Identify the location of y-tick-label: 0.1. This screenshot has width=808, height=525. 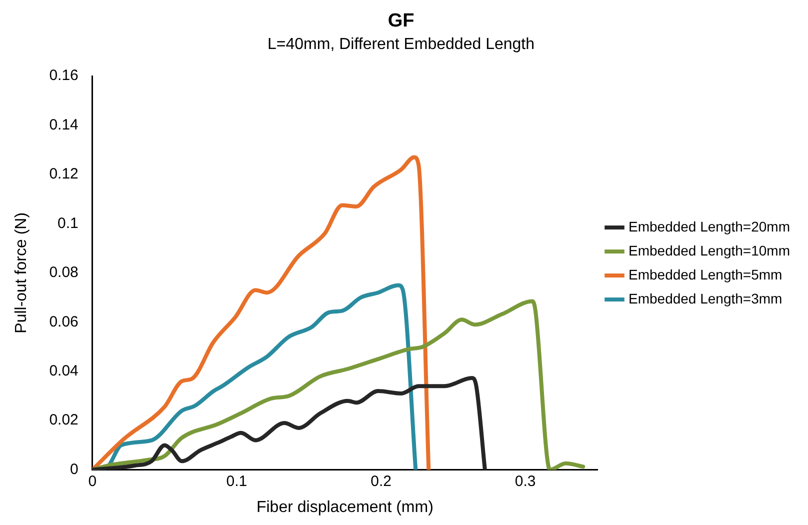
(68, 223).